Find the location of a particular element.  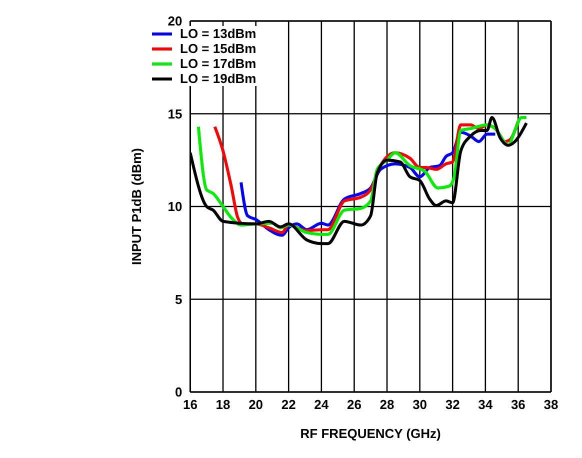

legend-label: LO = 17dBm is located at coordinates (218, 63).